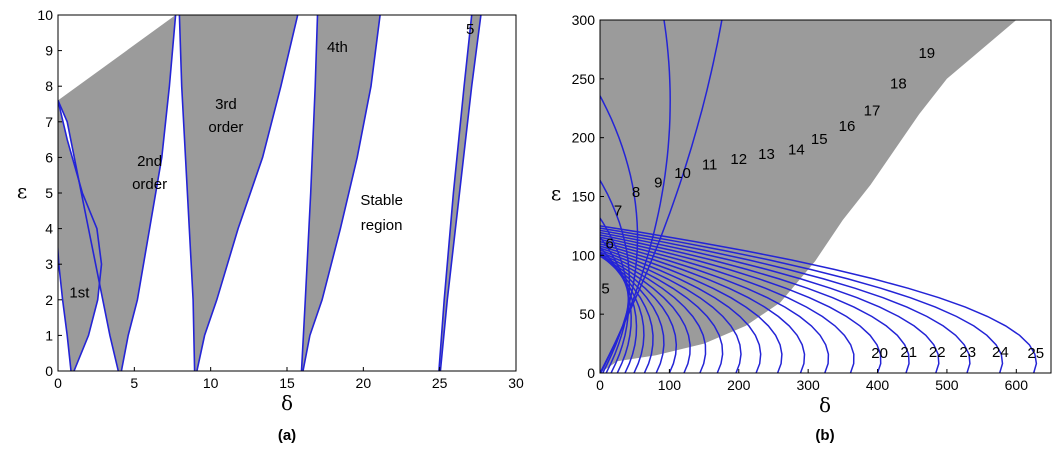 Image resolution: width=1054 pixels, height=449 pixels. I want to click on x-tick-label: 300, so click(808, 385).